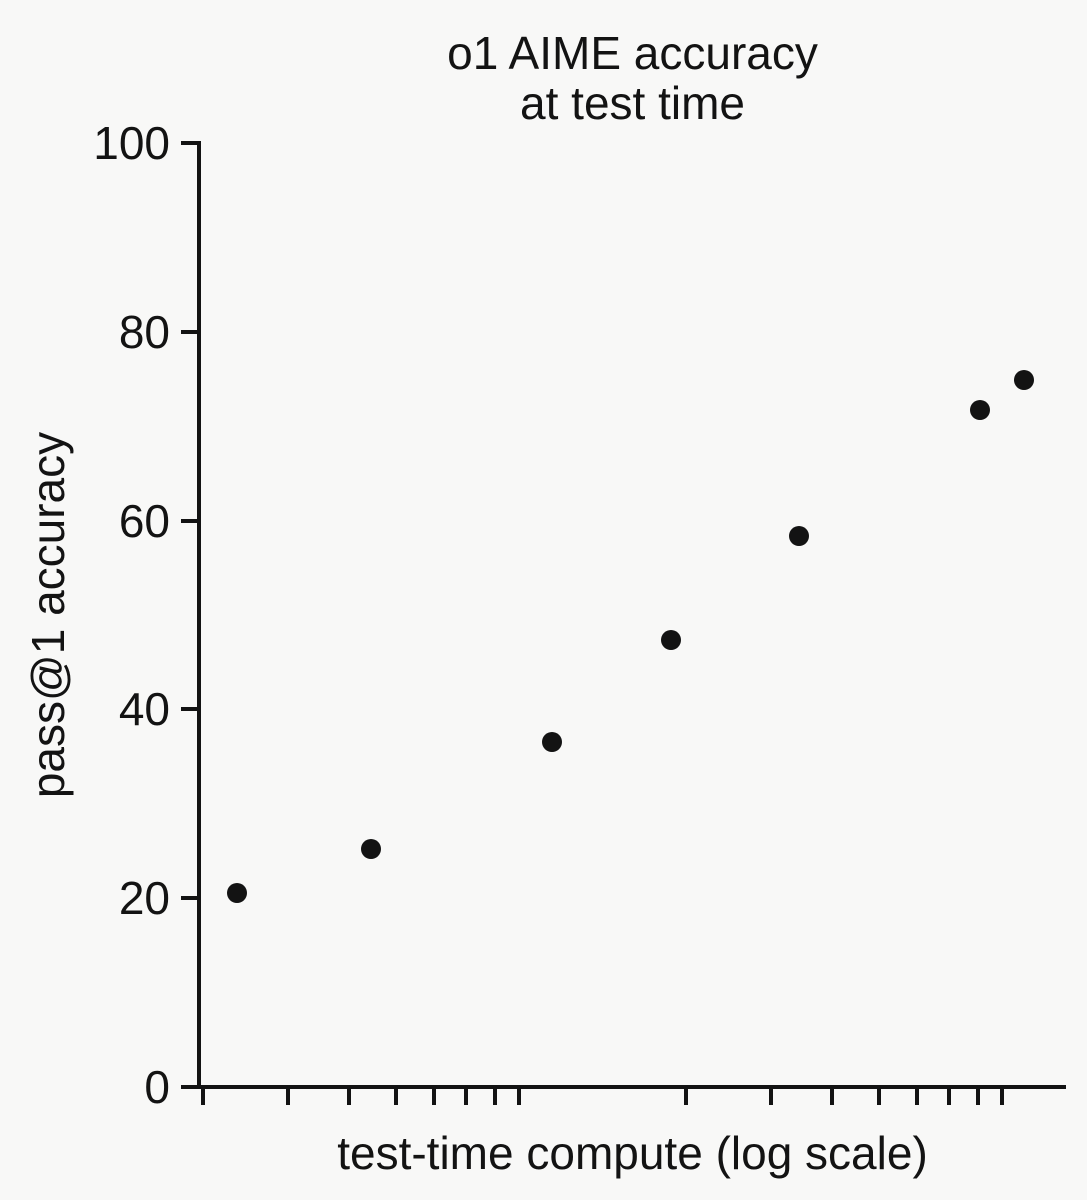  Describe the element at coordinates (157, 1087) in the screenshot. I see `y-tick-label: 0` at that location.